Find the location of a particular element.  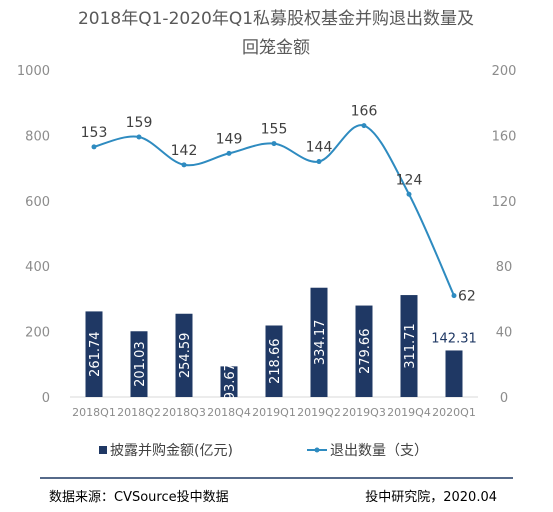

bar-value-label: 311.71 is located at coordinates (410, 346).